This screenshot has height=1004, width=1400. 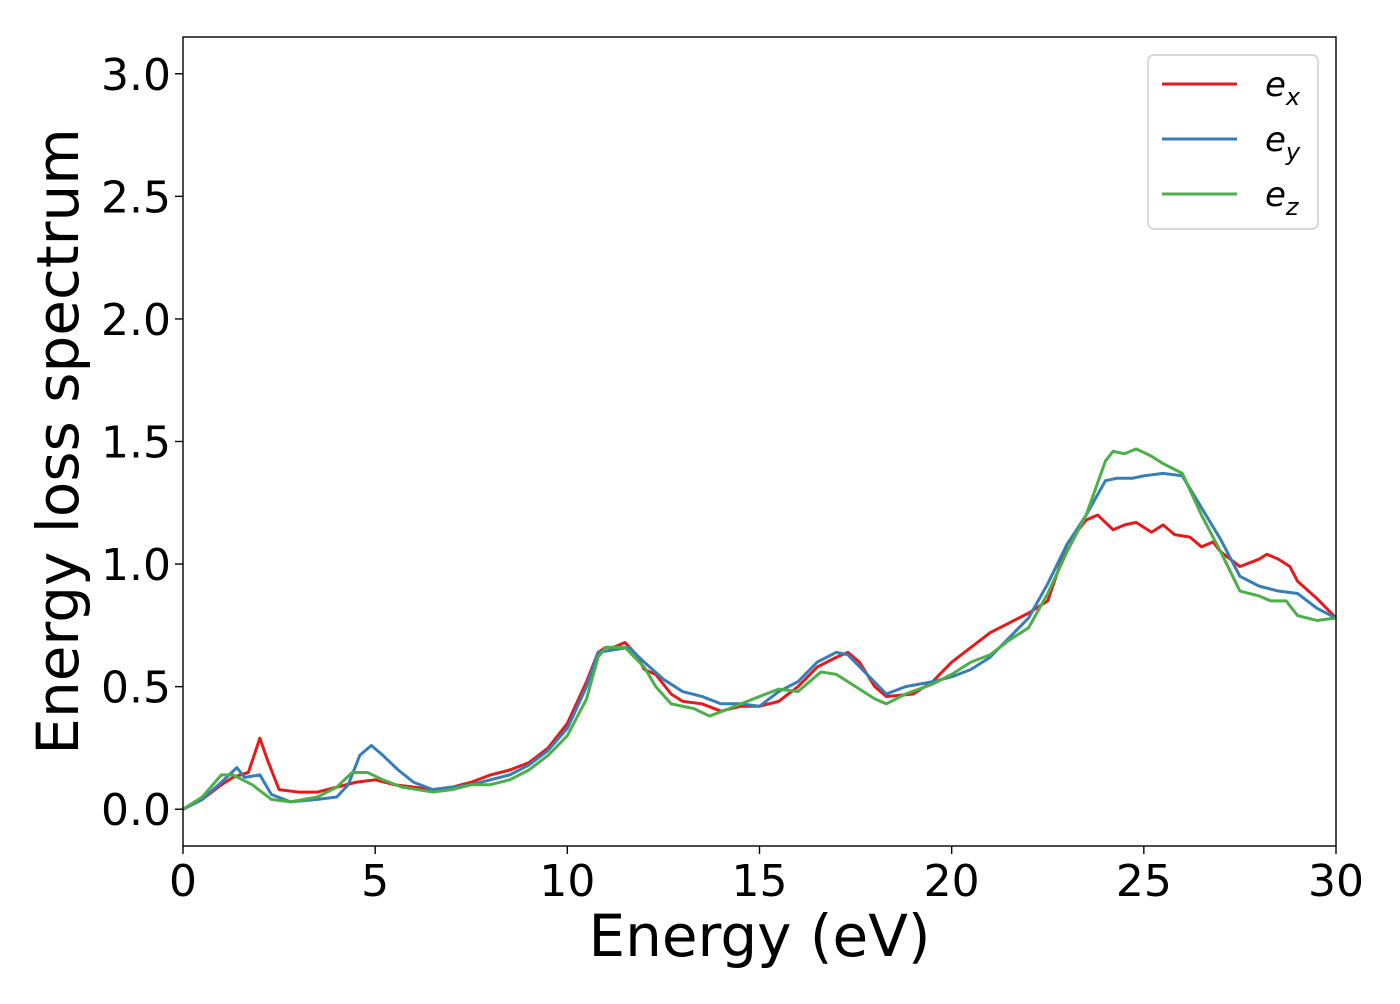 I want to click on y-tick-label: 3.0, so click(x=136, y=75).